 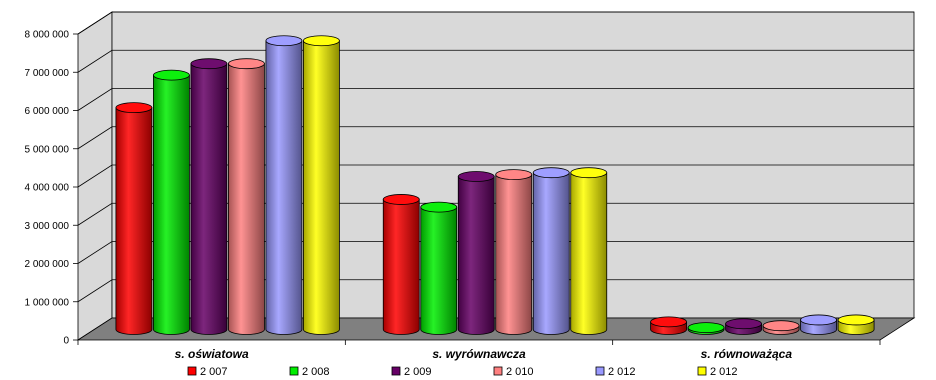 I want to click on y-tick-label: 2 000 000, so click(x=47, y=264).